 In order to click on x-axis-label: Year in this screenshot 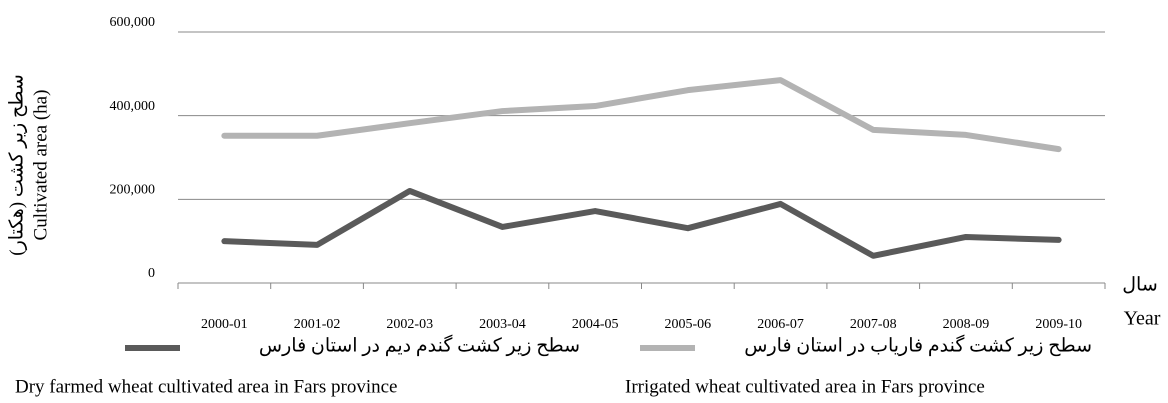, I will do `click(1142, 319)`.